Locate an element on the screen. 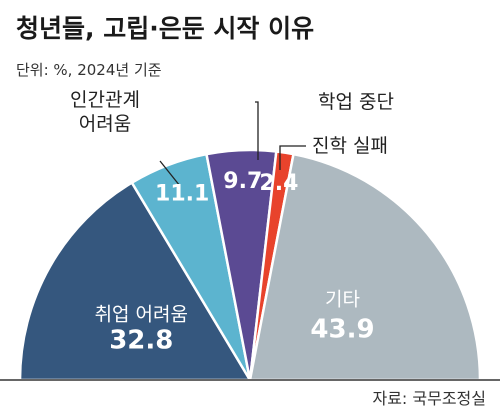 The image size is (500, 416). value-label-study-dropout: 9.7 is located at coordinates (242, 181).